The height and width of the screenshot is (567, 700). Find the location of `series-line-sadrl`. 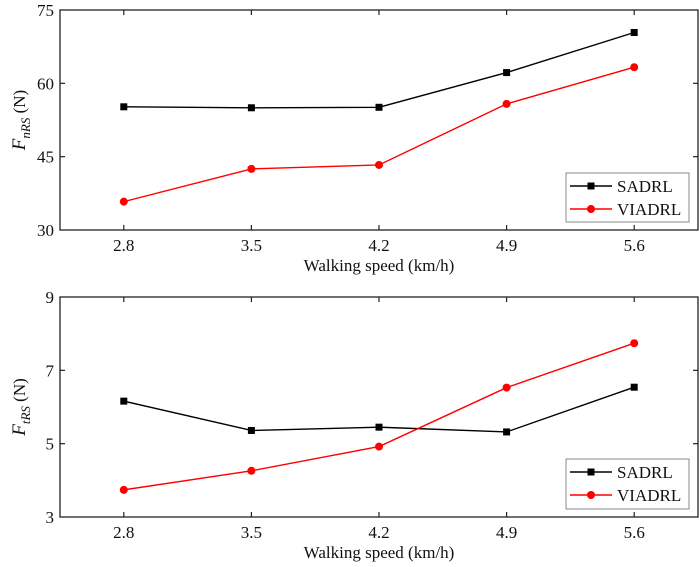

series-line-sadrl is located at coordinates (379, 70).